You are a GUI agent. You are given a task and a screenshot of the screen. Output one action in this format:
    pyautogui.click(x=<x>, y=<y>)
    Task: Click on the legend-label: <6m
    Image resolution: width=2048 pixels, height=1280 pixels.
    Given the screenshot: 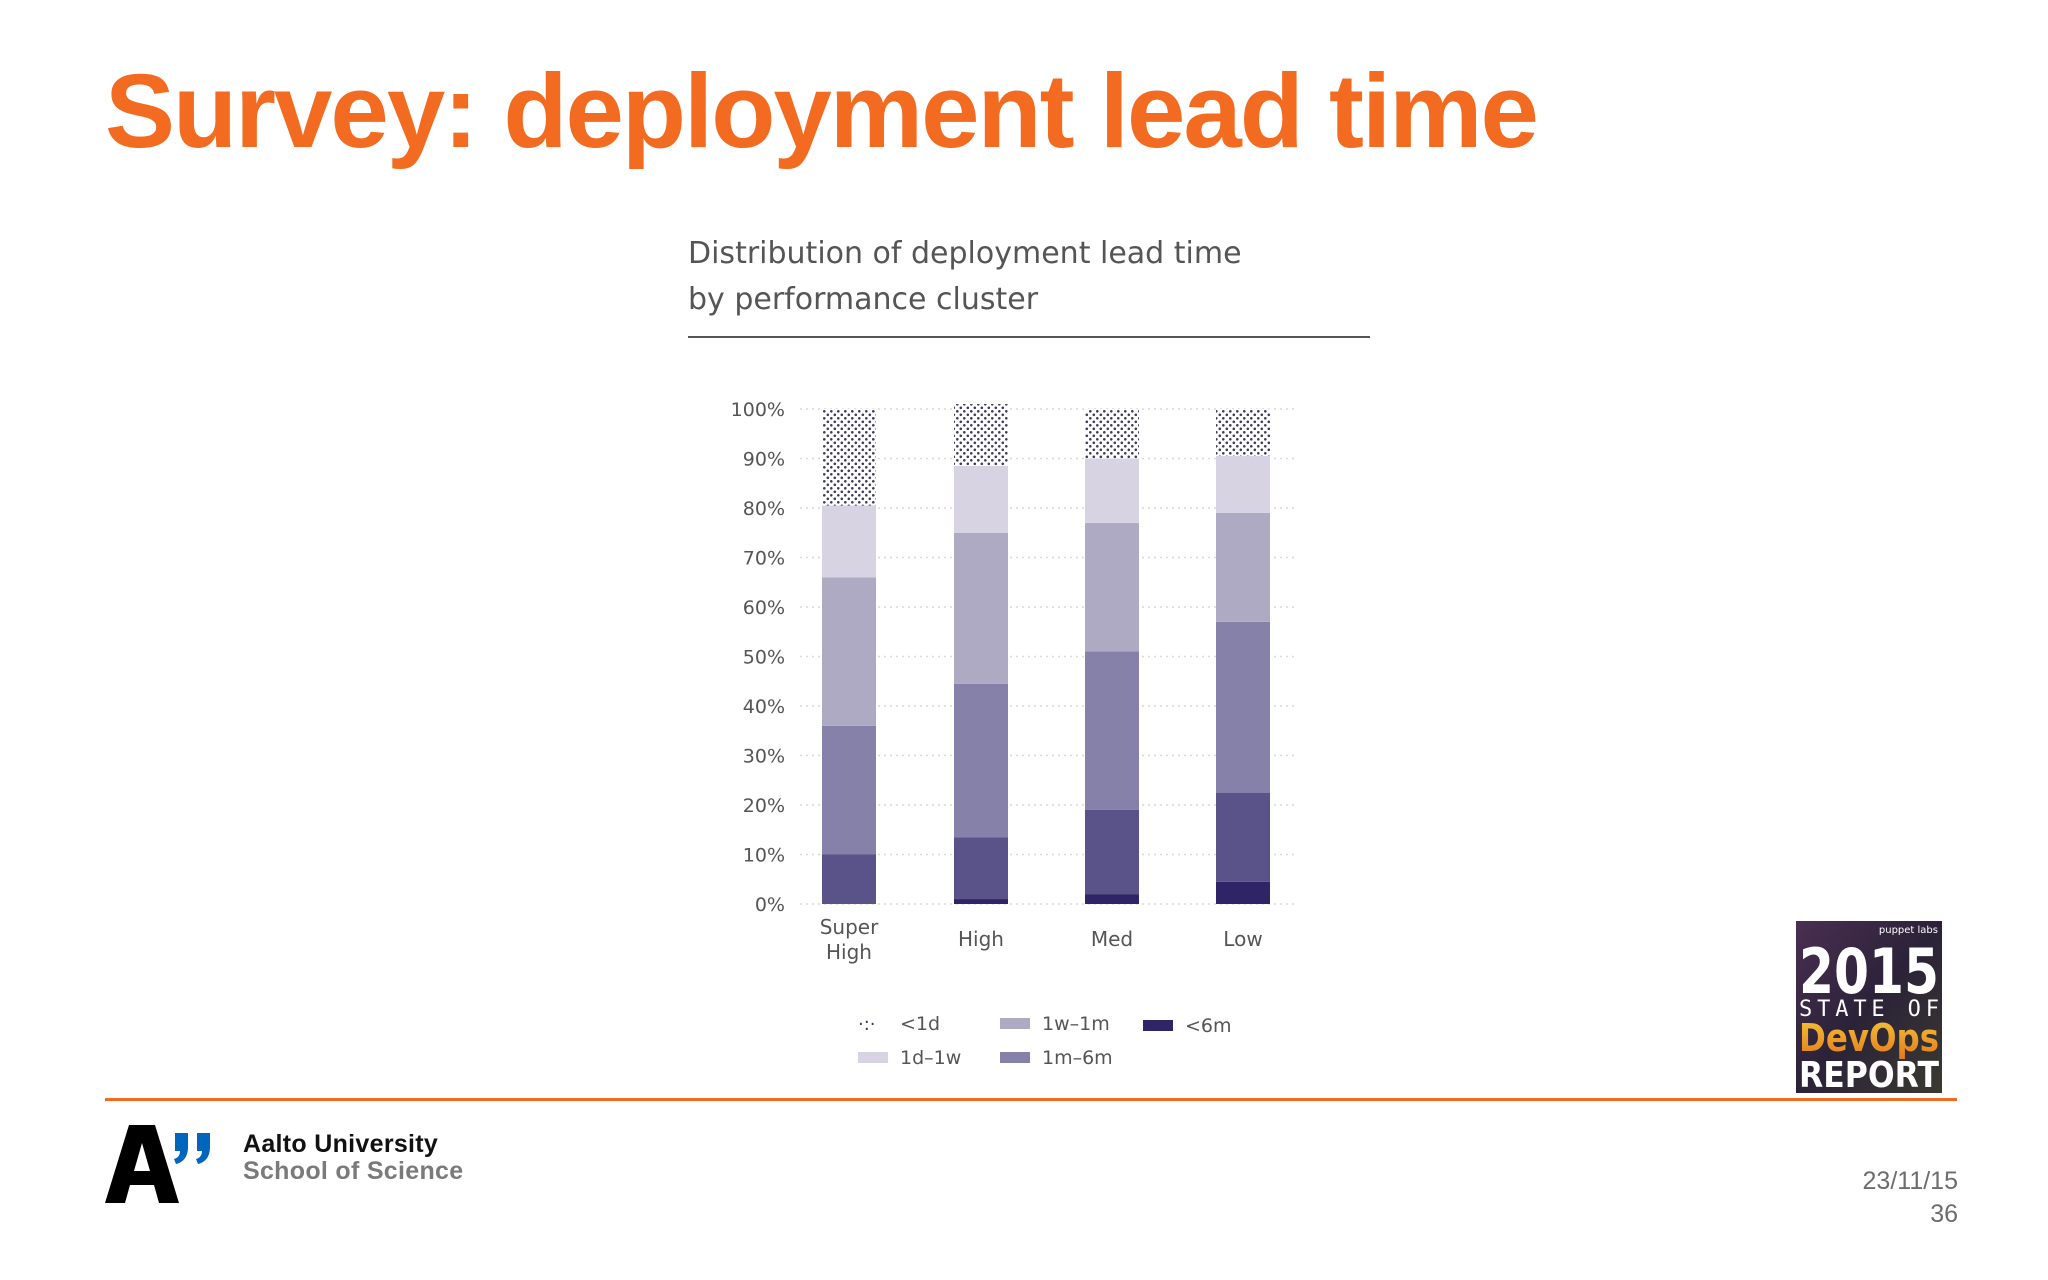 What is the action you would take?
    pyautogui.click(x=1208, y=1026)
    